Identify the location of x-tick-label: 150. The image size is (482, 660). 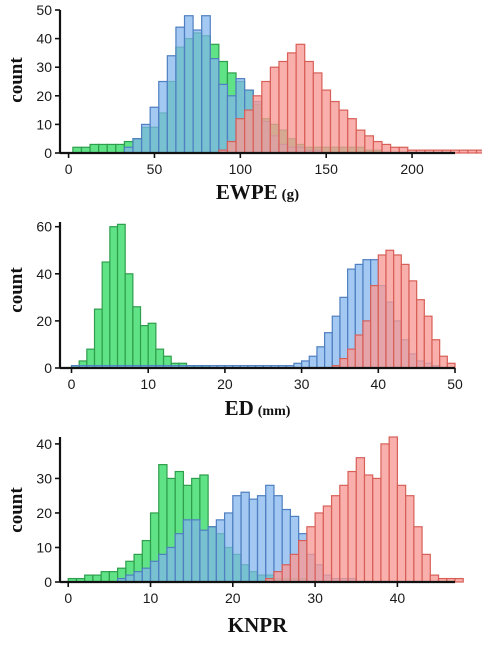
(327, 169).